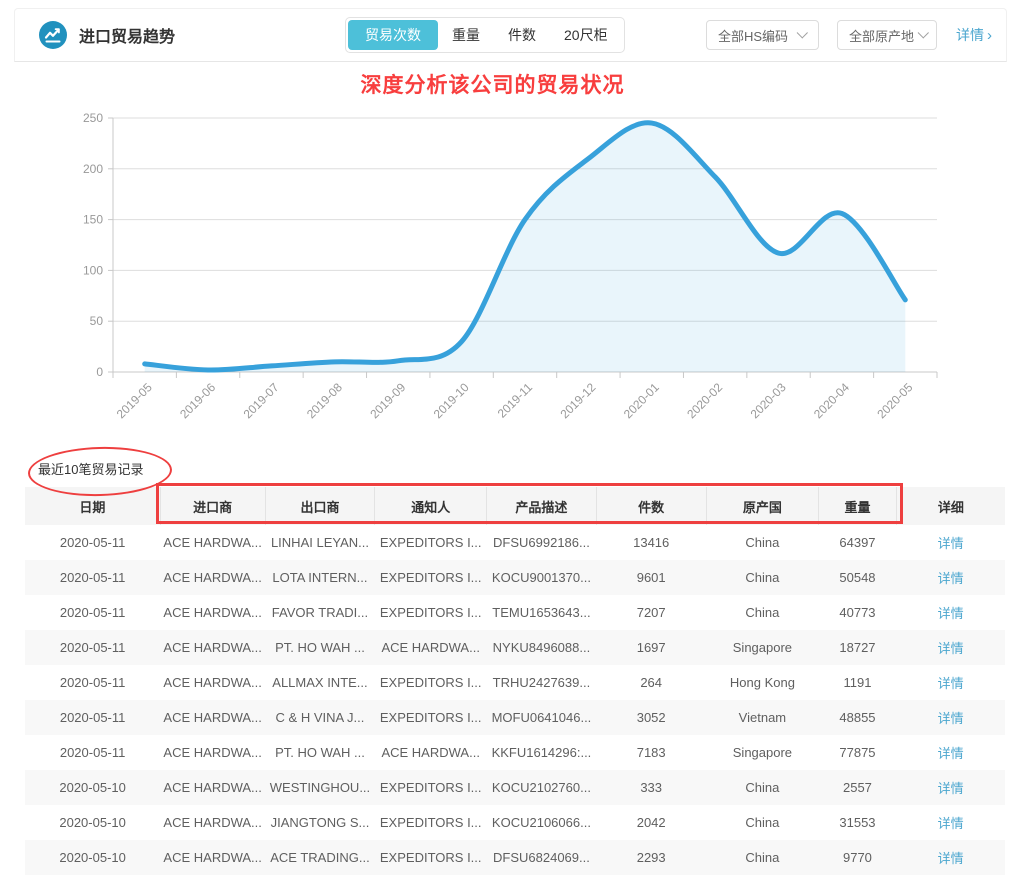  What do you see at coordinates (762, 752) in the screenshot?
I see `cell-origin-country: Singapore` at bounding box center [762, 752].